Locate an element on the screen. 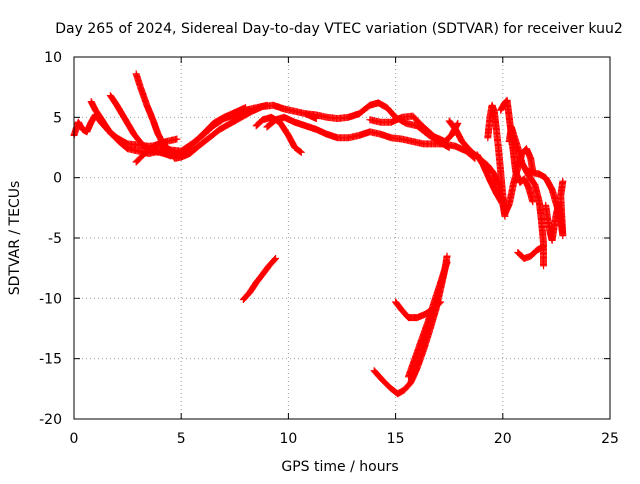 The image size is (640, 484). y-tick-label: 10 is located at coordinates (53, 58).